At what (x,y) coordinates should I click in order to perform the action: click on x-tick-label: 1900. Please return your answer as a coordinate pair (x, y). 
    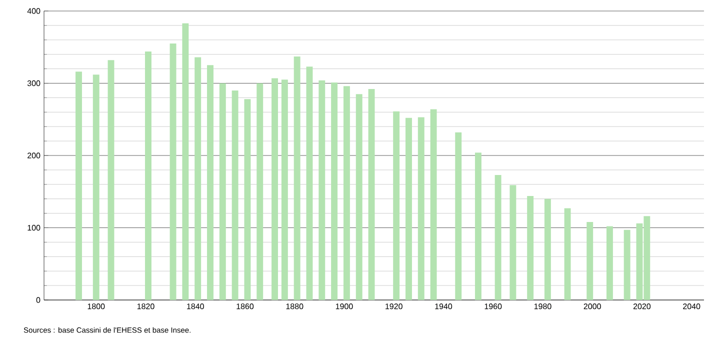
    Looking at the image, I should click on (344, 307).